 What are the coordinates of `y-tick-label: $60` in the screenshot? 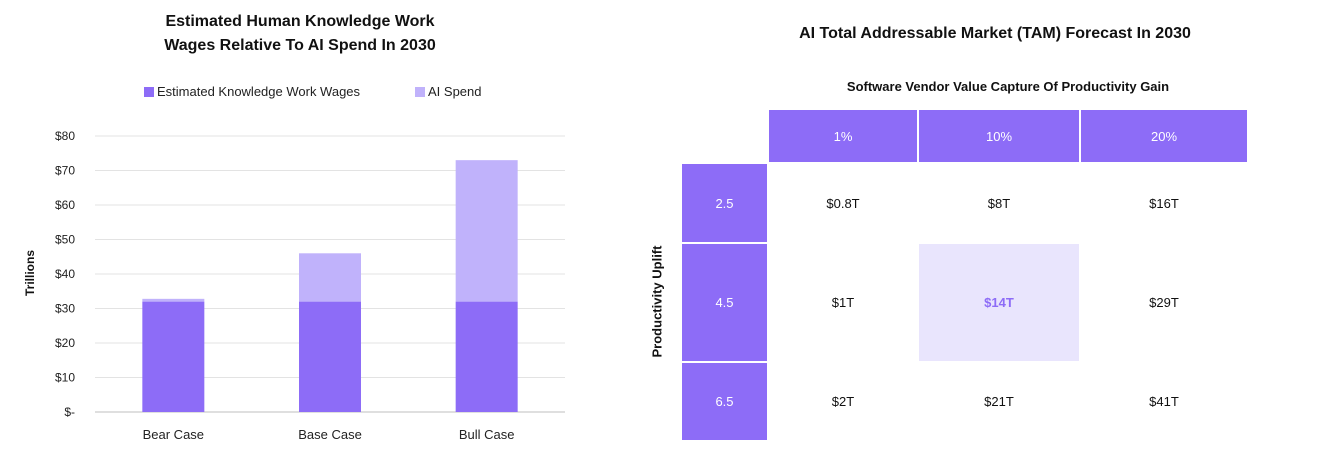 It's located at (65, 205).